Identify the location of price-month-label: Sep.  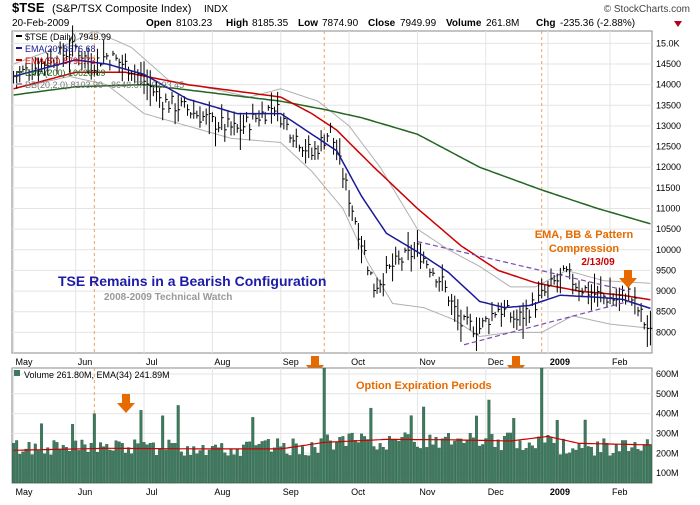
(291, 362).